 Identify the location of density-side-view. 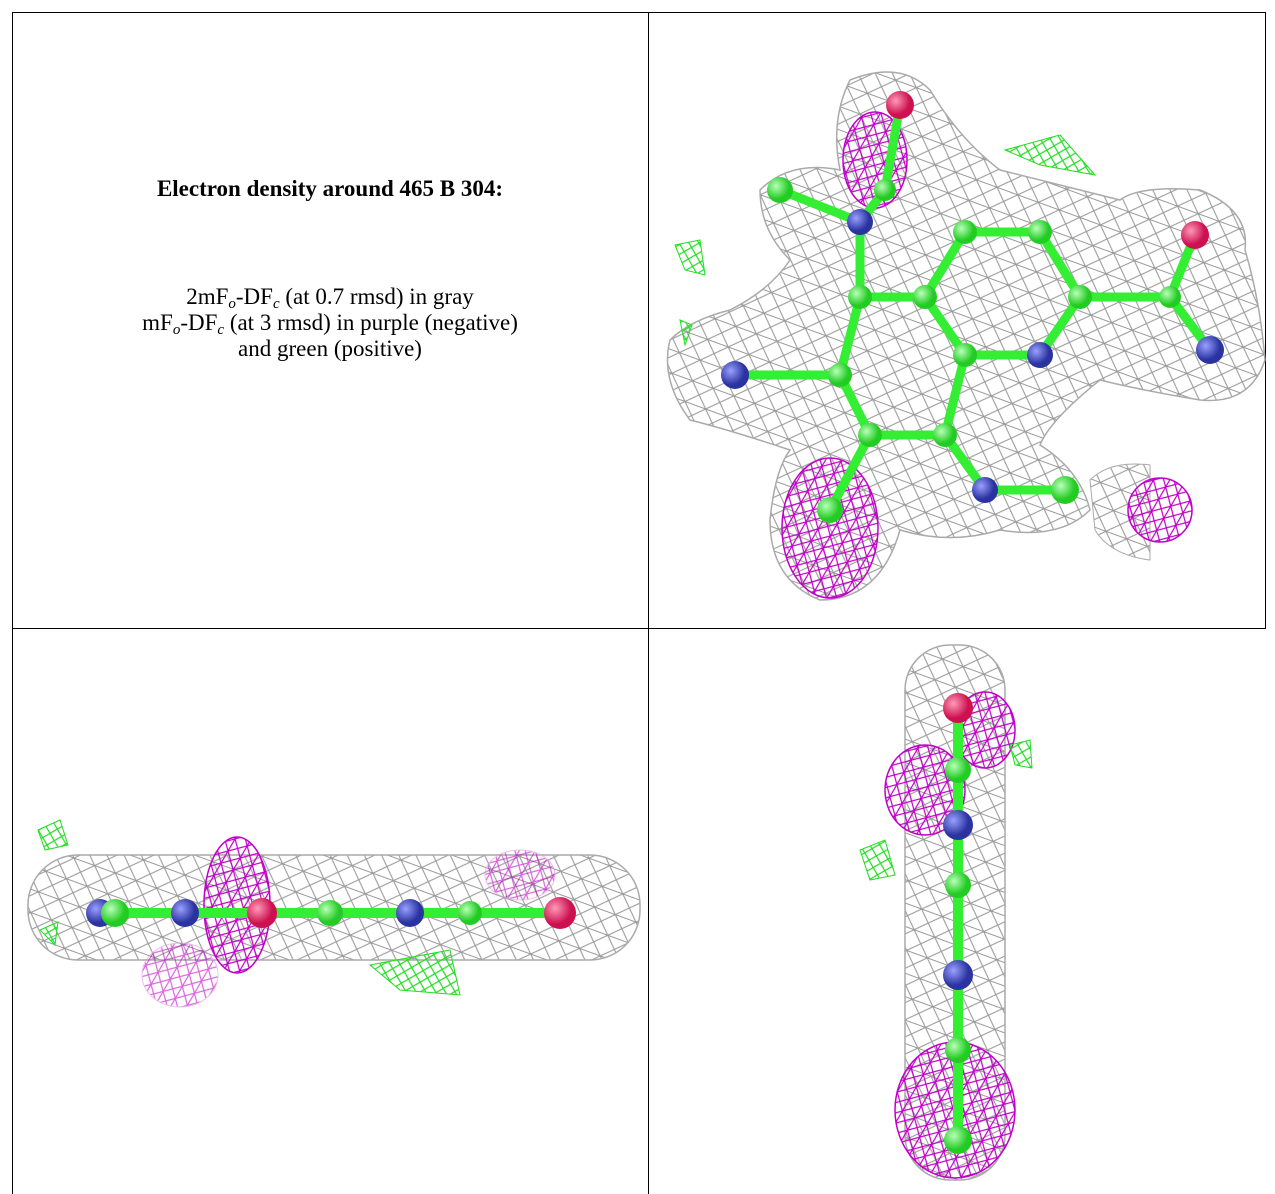
(334, 913).